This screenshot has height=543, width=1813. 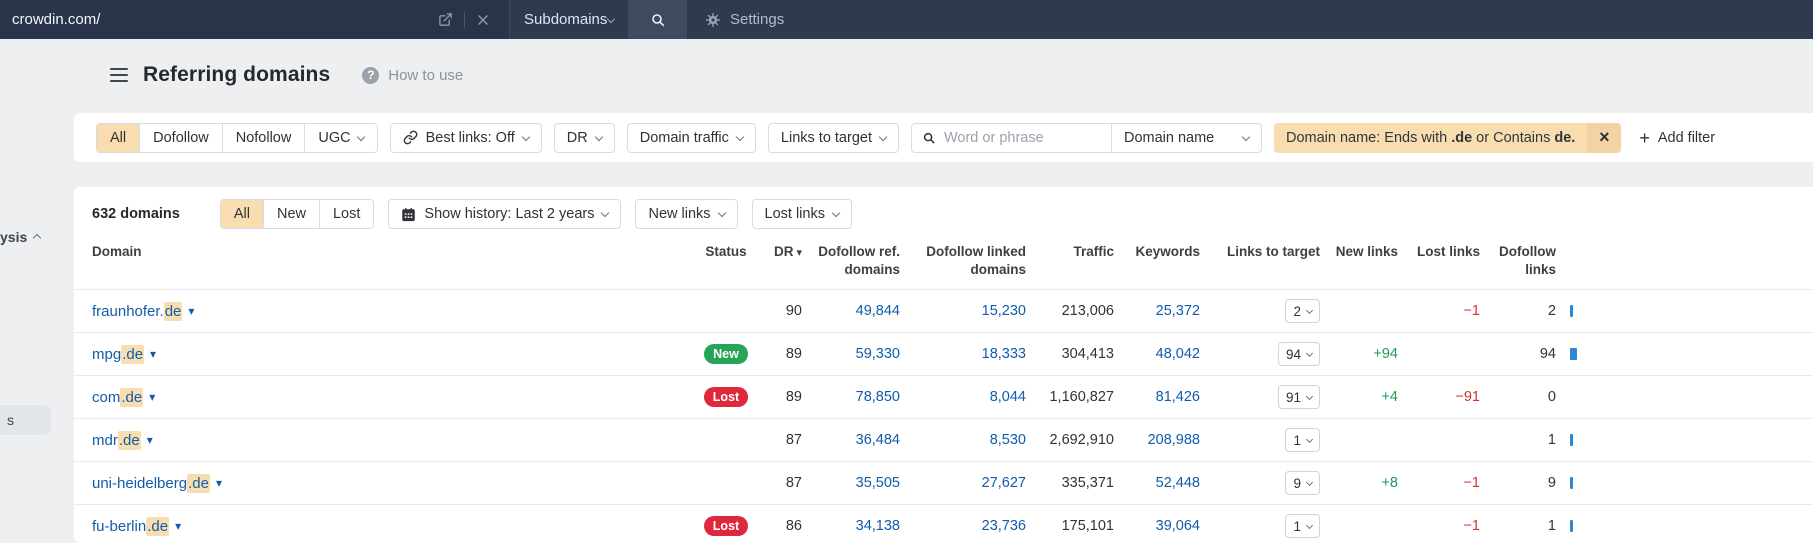 I want to click on keywords-link: 208,988, so click(x=1173, y=440).